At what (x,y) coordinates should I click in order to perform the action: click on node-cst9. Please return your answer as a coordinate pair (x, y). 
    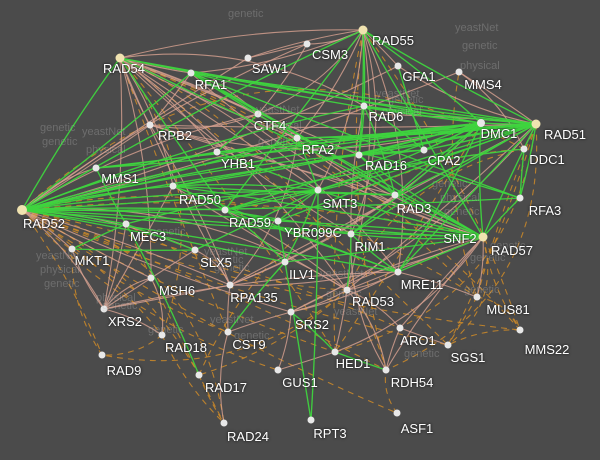
    Looking at the image, I should click on (228, 332).